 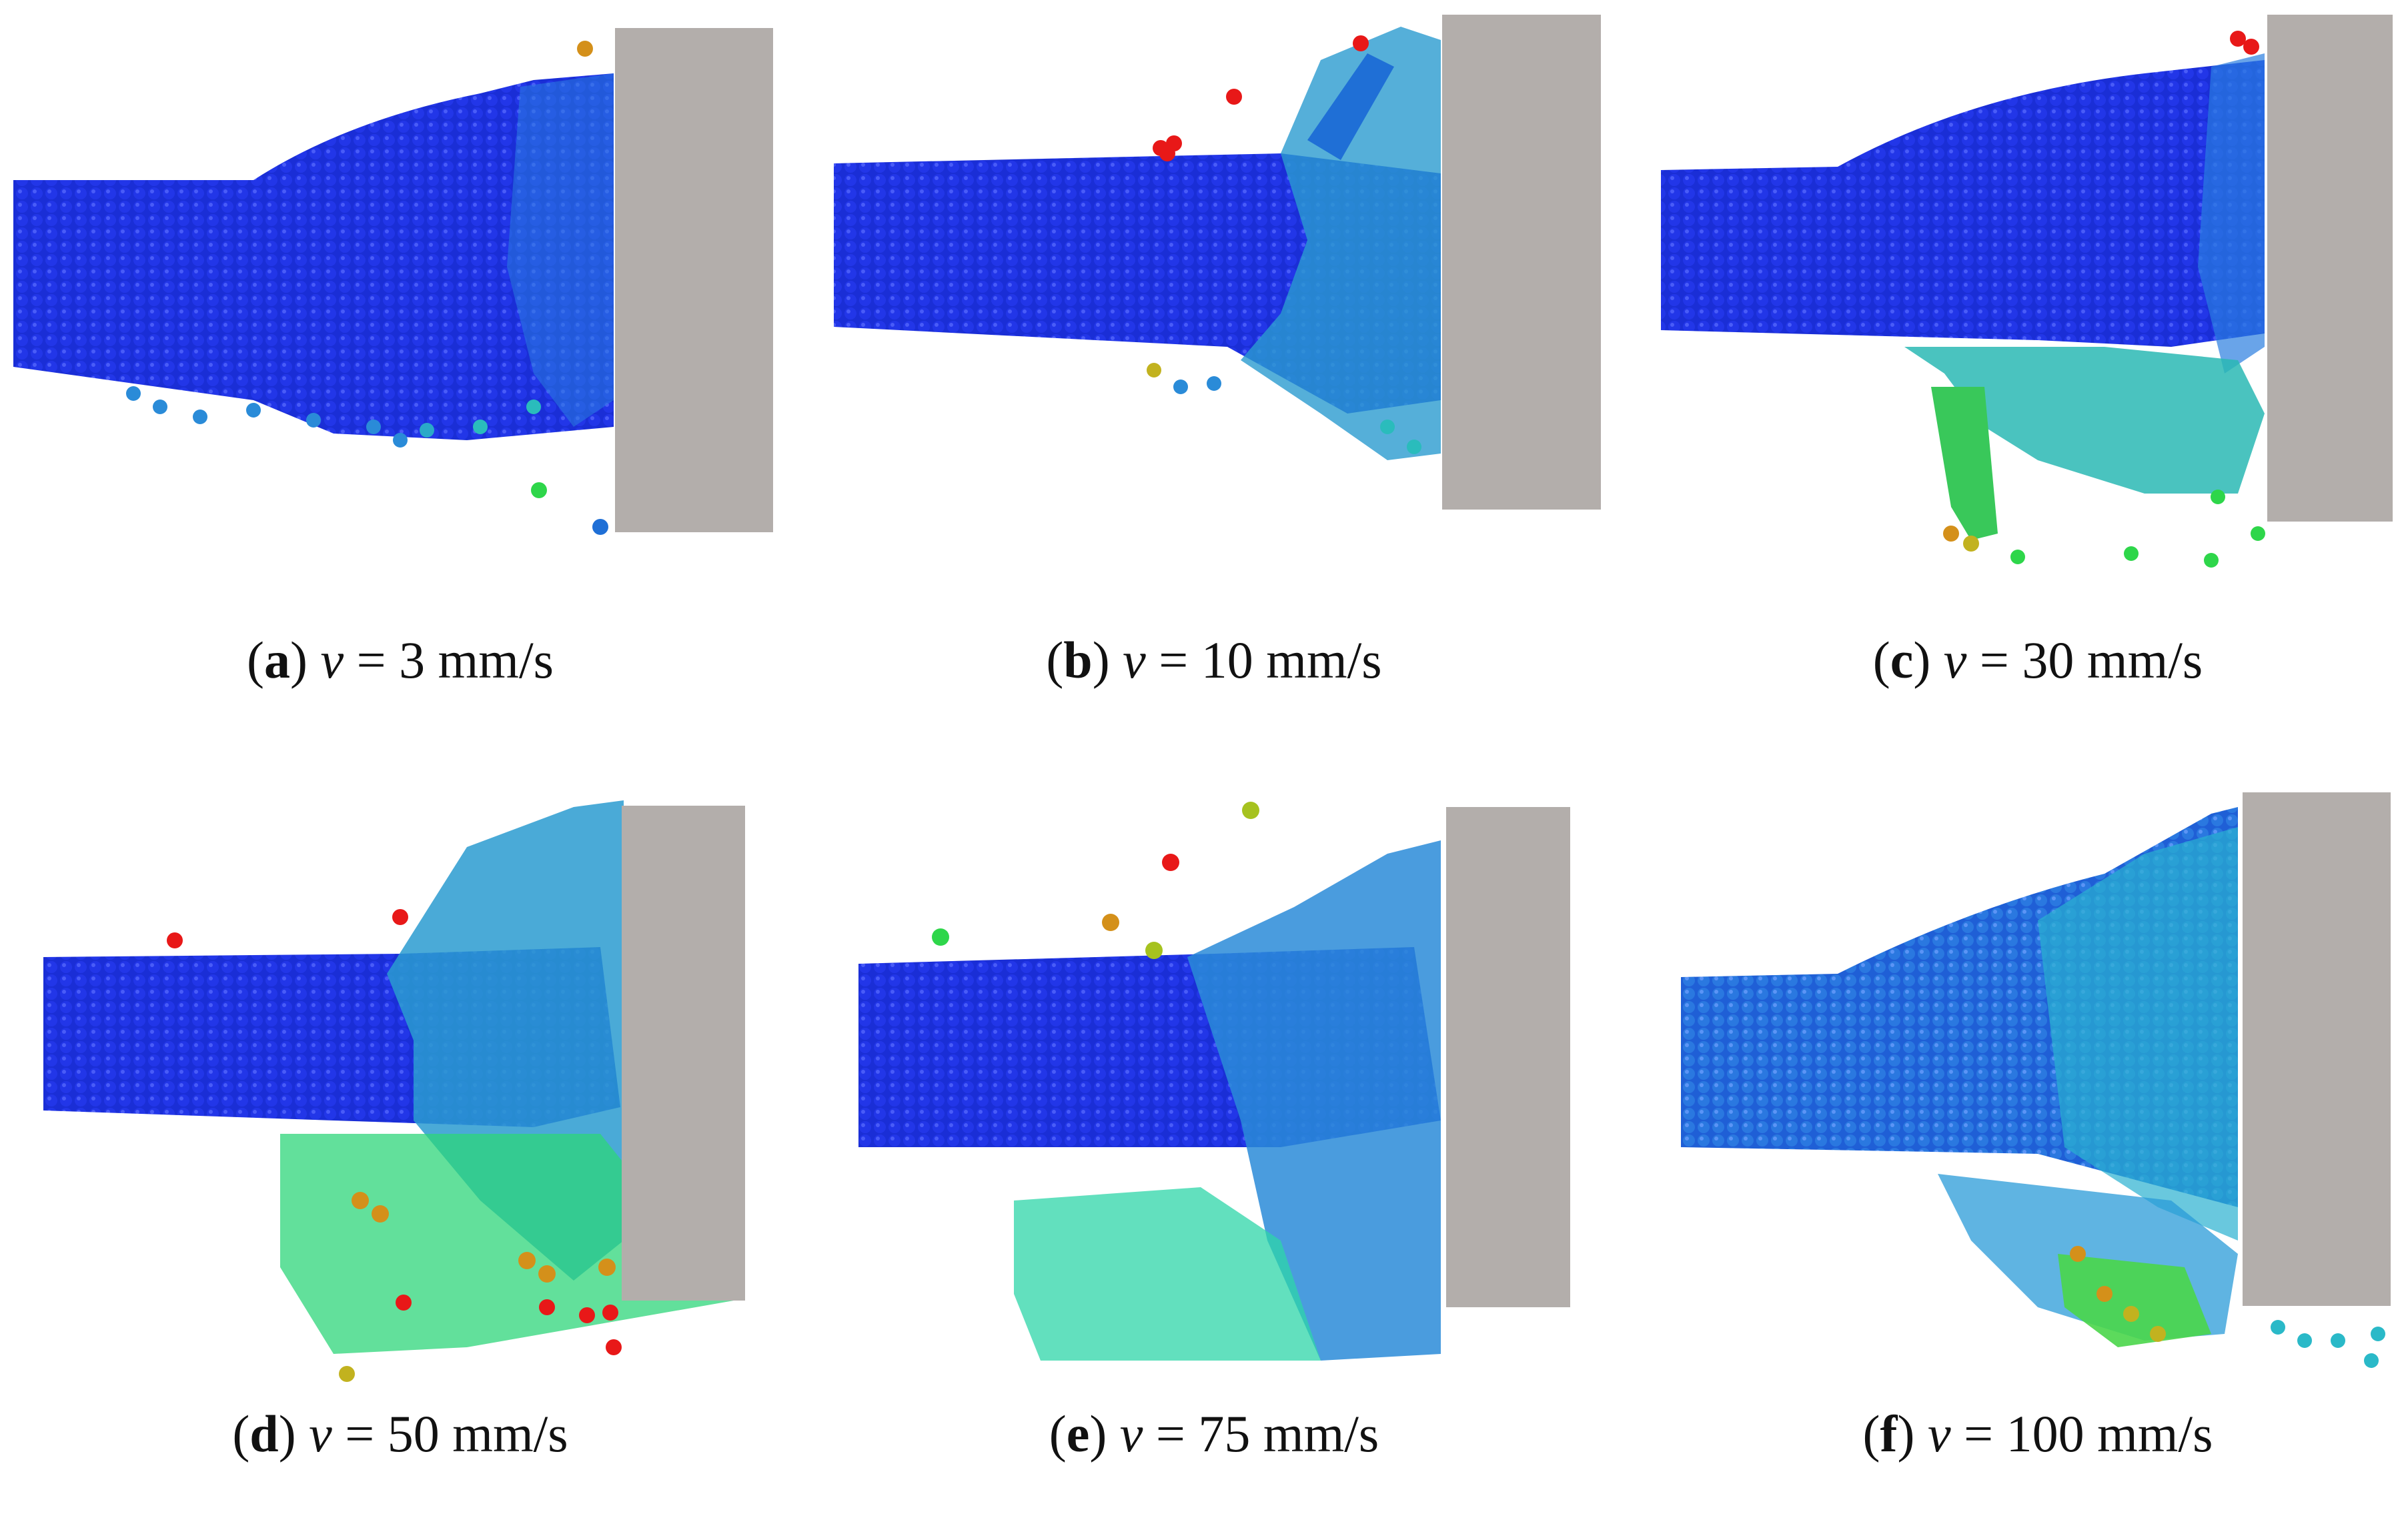 What do you see at coordinates (600, 527) in the screenshot?
I see `particle-blue` at bounding box center [600, 527].